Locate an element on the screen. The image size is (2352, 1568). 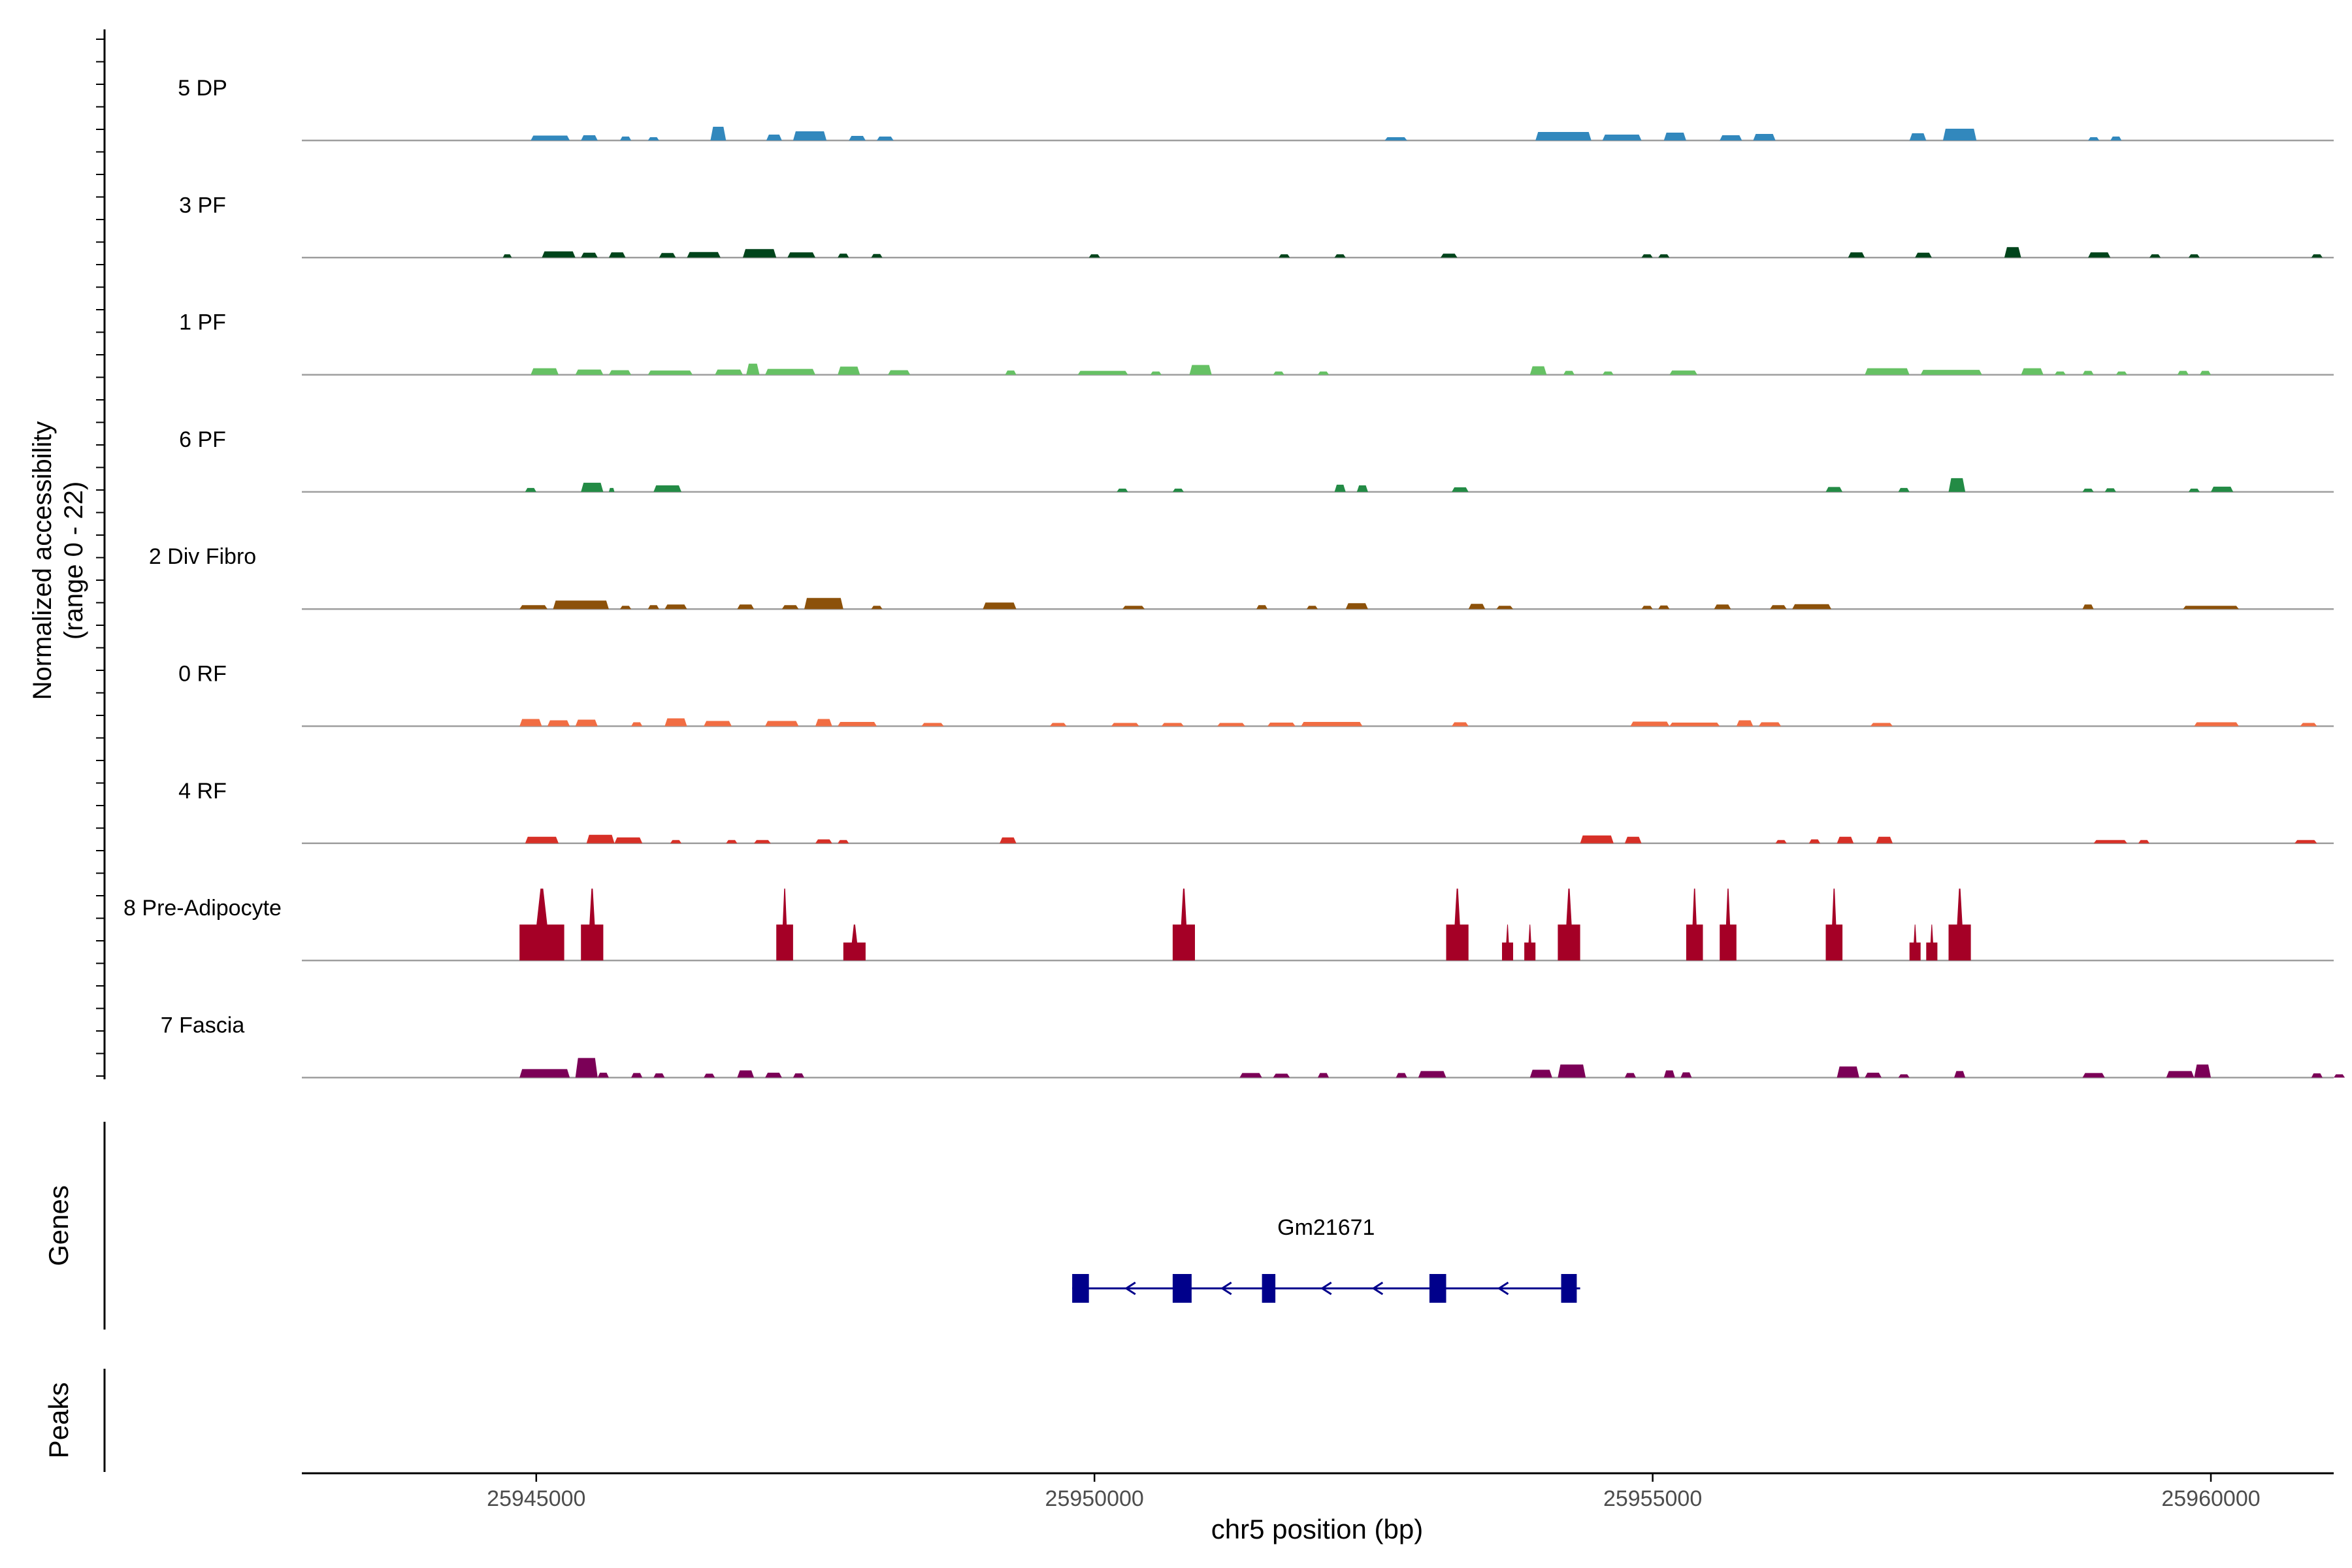
track-label: 1 PF is located at coordinates (202, 322).